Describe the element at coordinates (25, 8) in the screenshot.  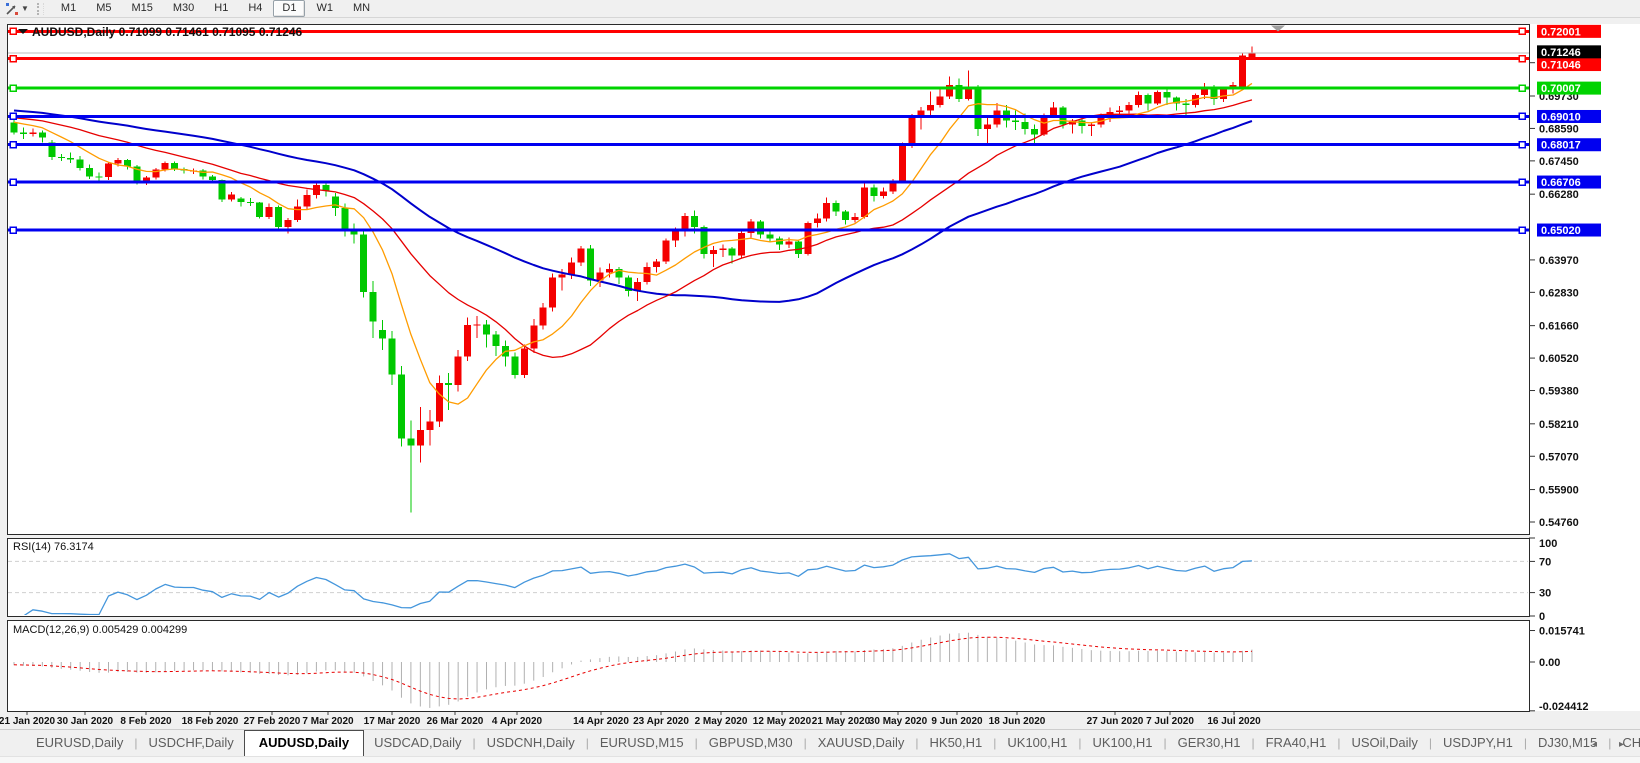
I see `chevron-down-icon: ▼` at that location.